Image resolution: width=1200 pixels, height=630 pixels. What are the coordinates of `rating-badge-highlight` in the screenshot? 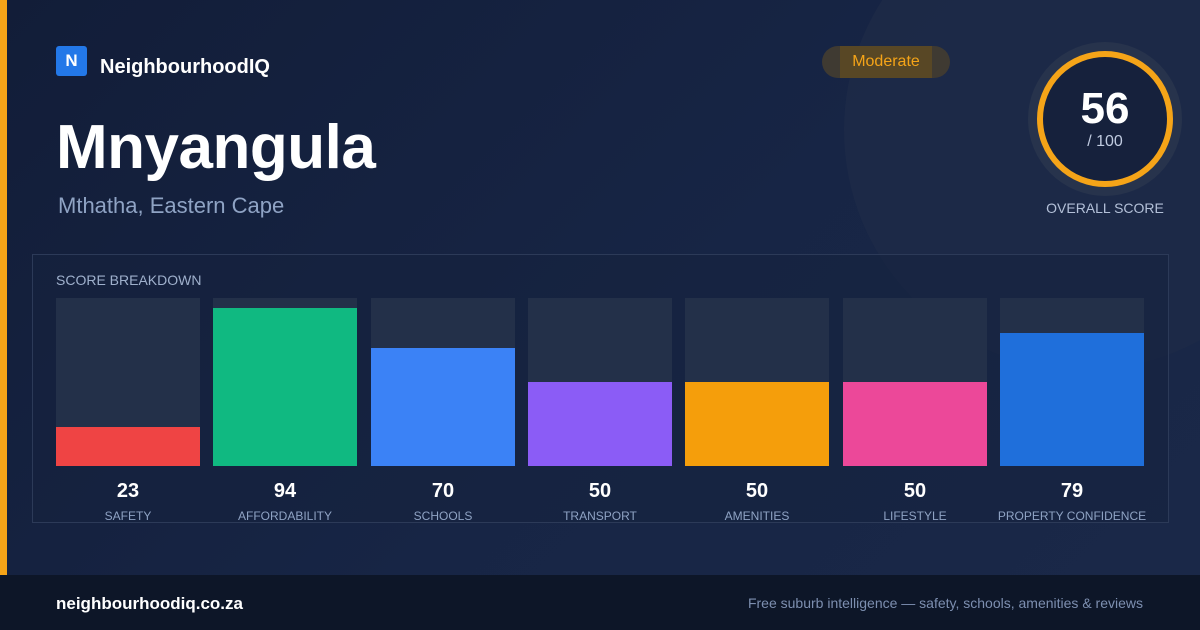 It's located at (886, 62).